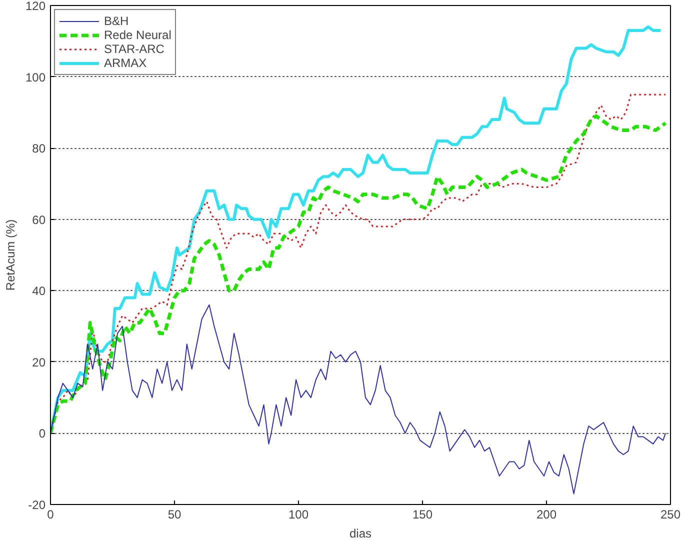 The image size is (689, 547). Describe the element at coordinates (39, 362) in the screenshot. I see `y-tick-label: 20` at that location.